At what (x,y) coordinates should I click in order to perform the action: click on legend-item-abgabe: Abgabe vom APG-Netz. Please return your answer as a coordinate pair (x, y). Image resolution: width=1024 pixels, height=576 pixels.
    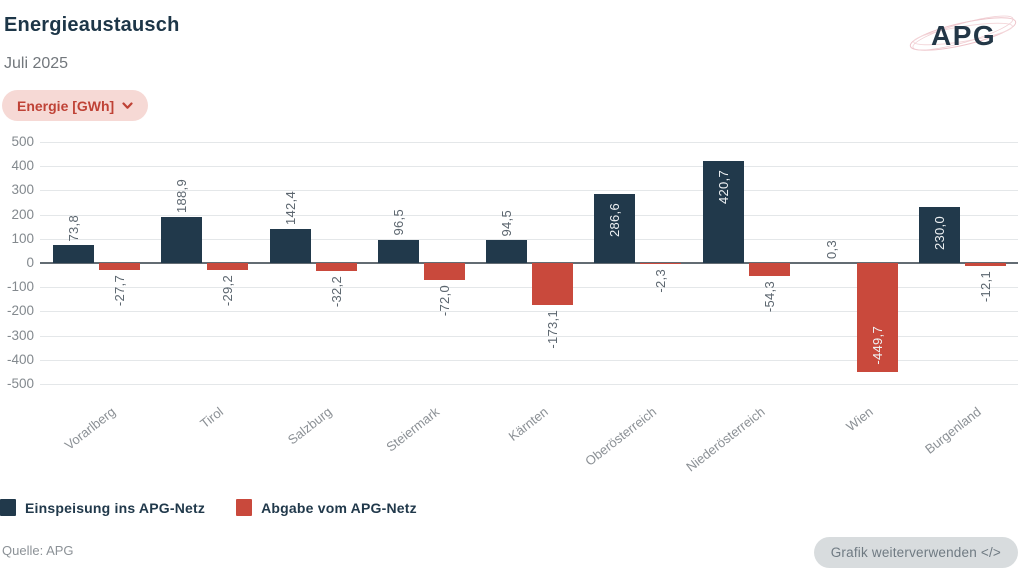
    Looking at the image, I should click on (326, 507).